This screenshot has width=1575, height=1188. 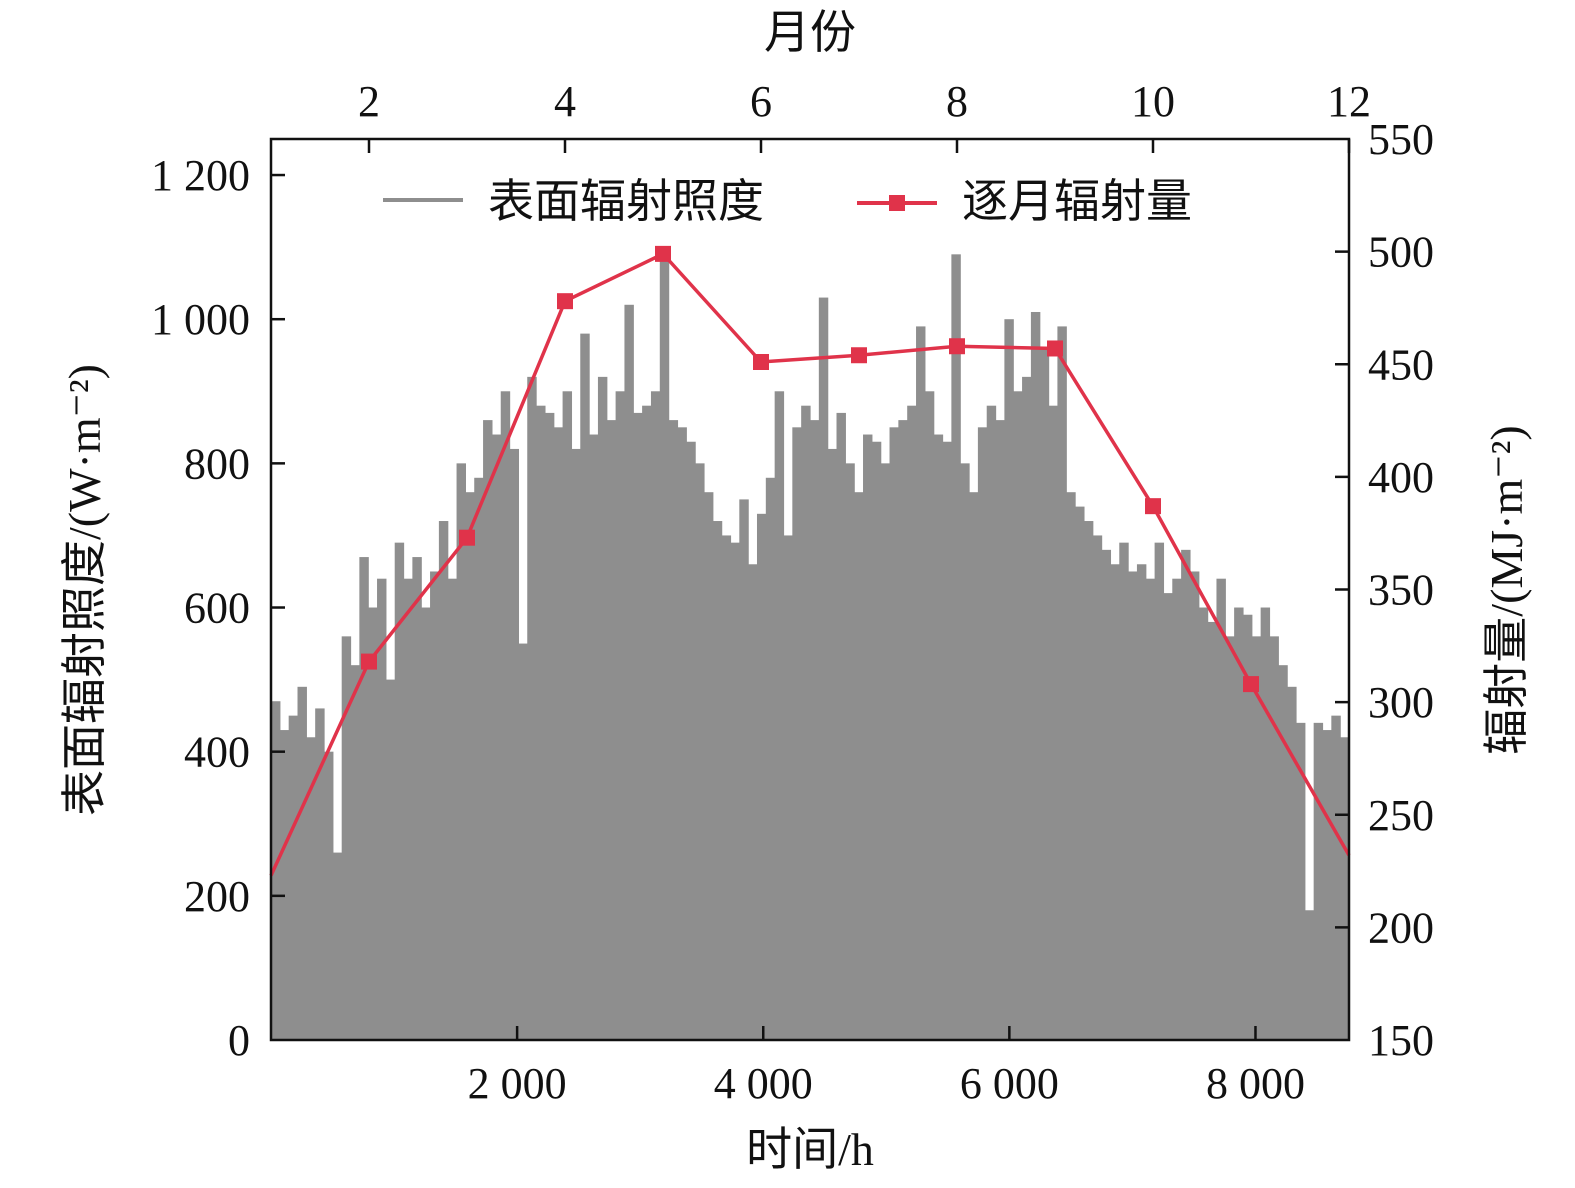 I want to click on y-axis-title: 表面辐射照度/(W·m⁻²), so click(x=84, y=590).